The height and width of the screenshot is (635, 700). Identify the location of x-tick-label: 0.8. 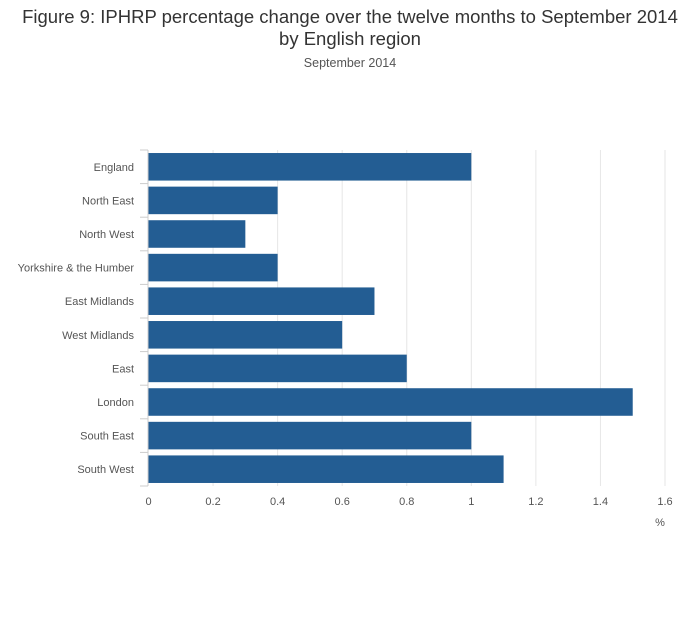
(406, 502).